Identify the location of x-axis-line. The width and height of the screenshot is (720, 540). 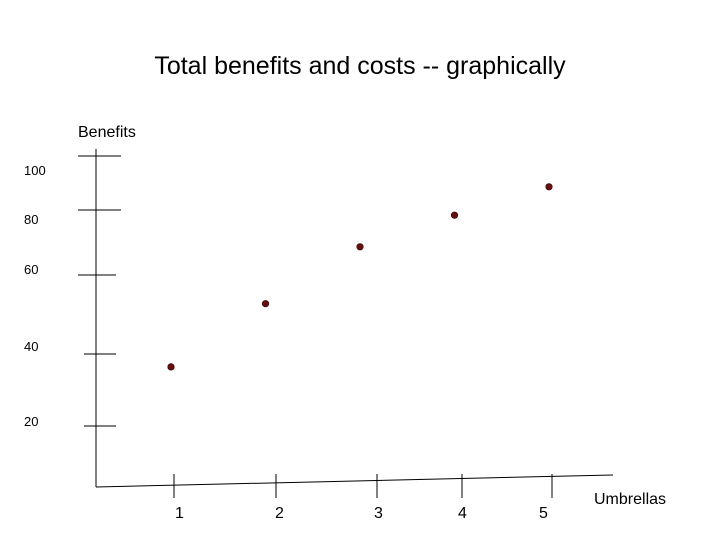
(354, 481).